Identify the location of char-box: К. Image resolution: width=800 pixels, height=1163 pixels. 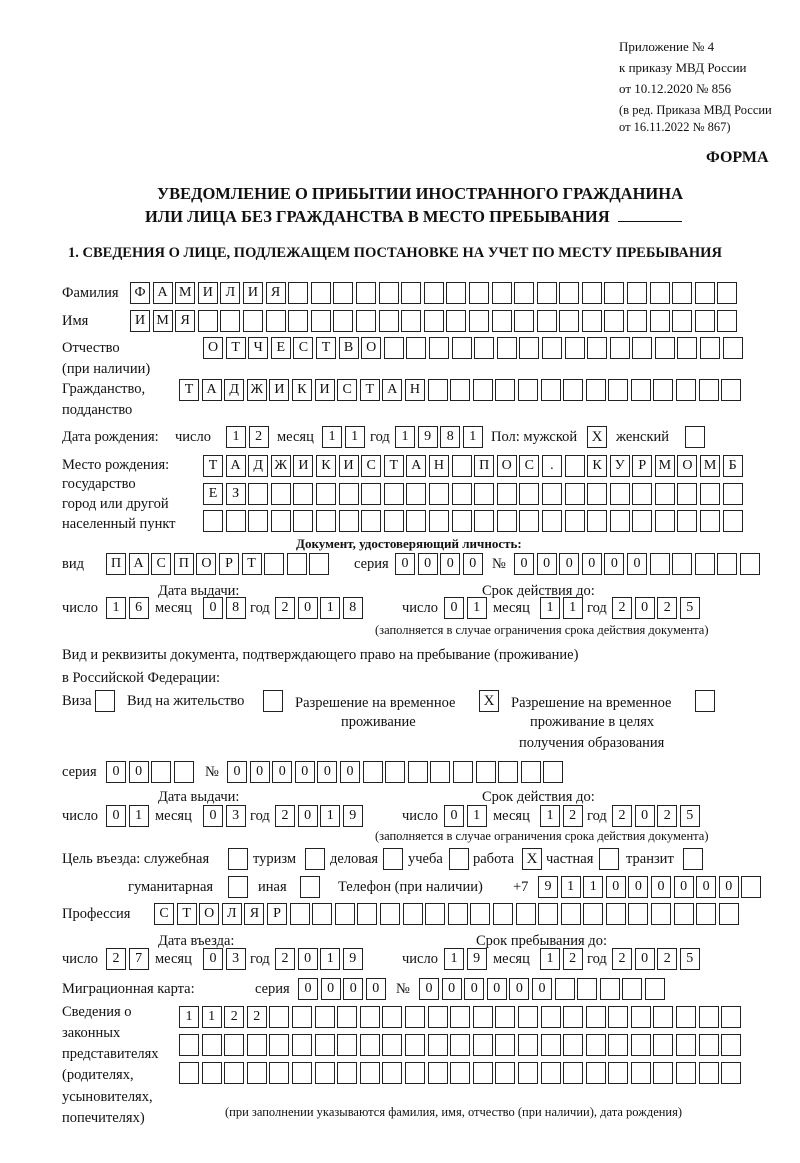
(301, 390).